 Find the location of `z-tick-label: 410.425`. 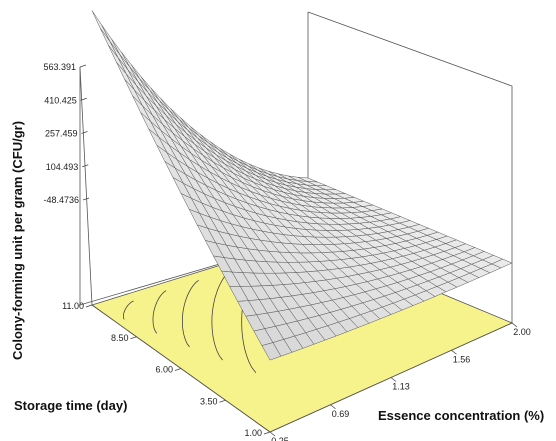

z-tick-label: 410.425 is located at coordinates (60, 100).